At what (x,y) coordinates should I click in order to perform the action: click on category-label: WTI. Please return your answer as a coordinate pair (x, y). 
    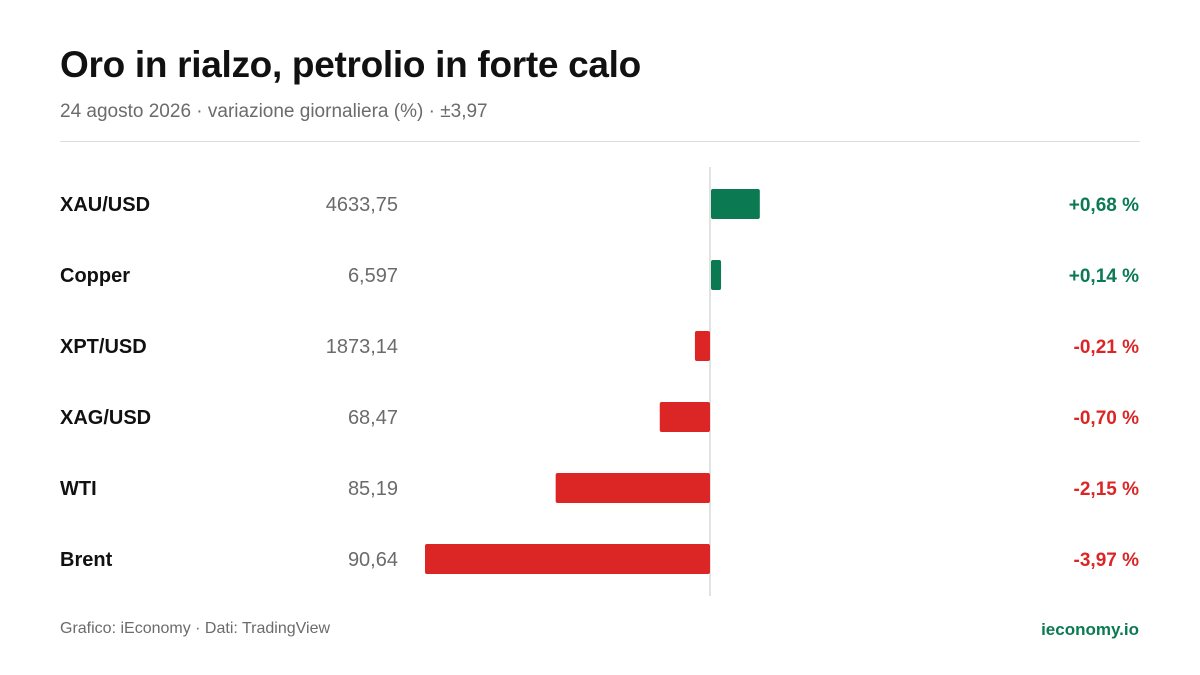
    Looking at the image, I should click on (78, 489).